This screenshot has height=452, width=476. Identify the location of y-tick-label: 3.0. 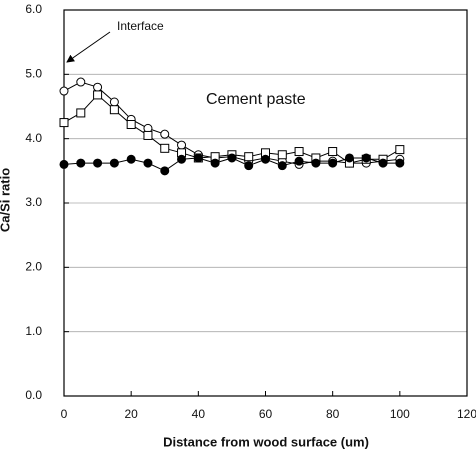
(33, 202).